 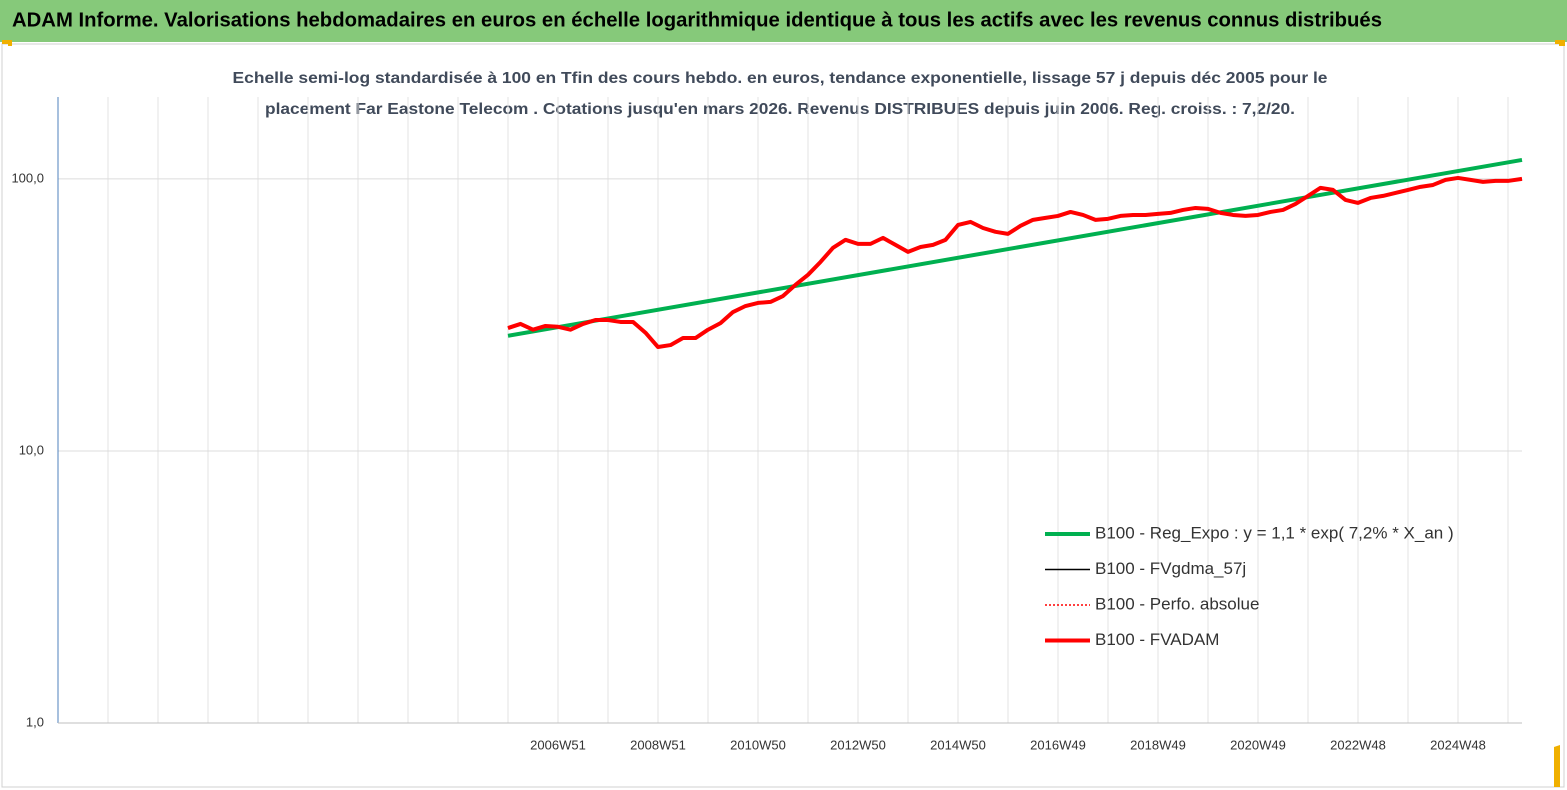 I want to click on x-tick-label: 2008W51, so click(x=658, y=744).